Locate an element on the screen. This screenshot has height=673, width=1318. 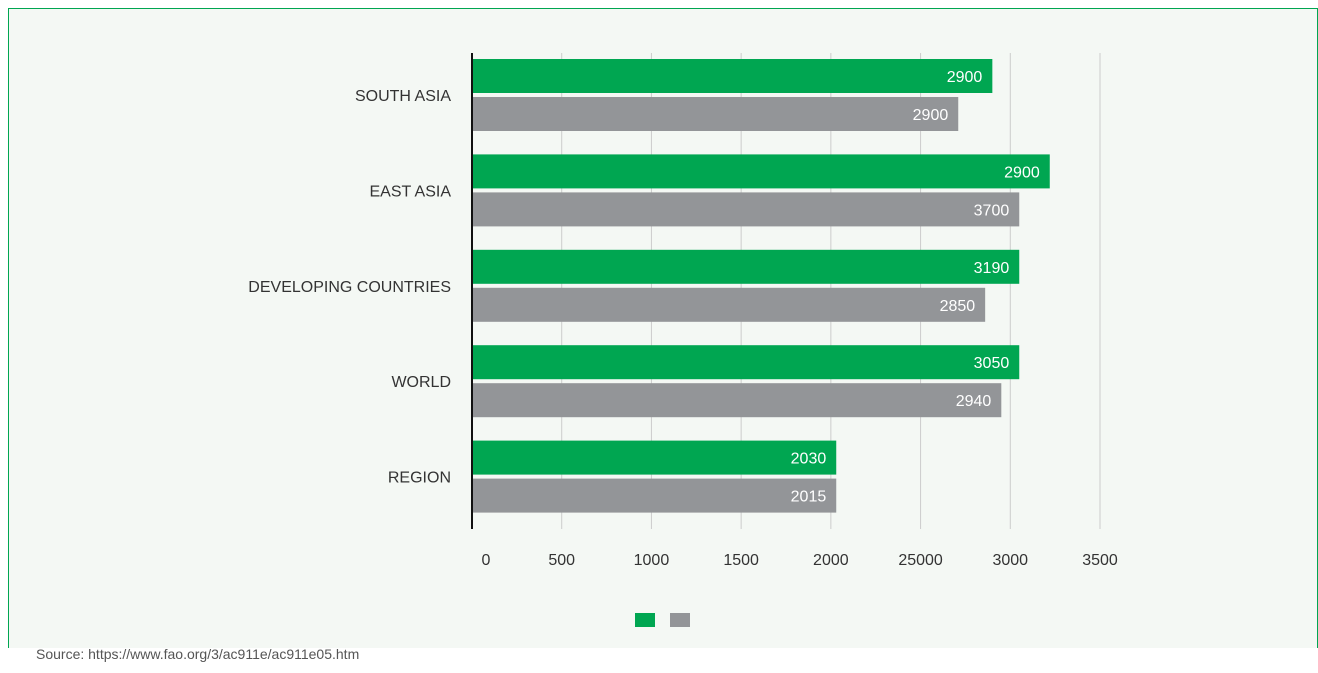
category-label: WORLD is located at coordinates (421, 382).